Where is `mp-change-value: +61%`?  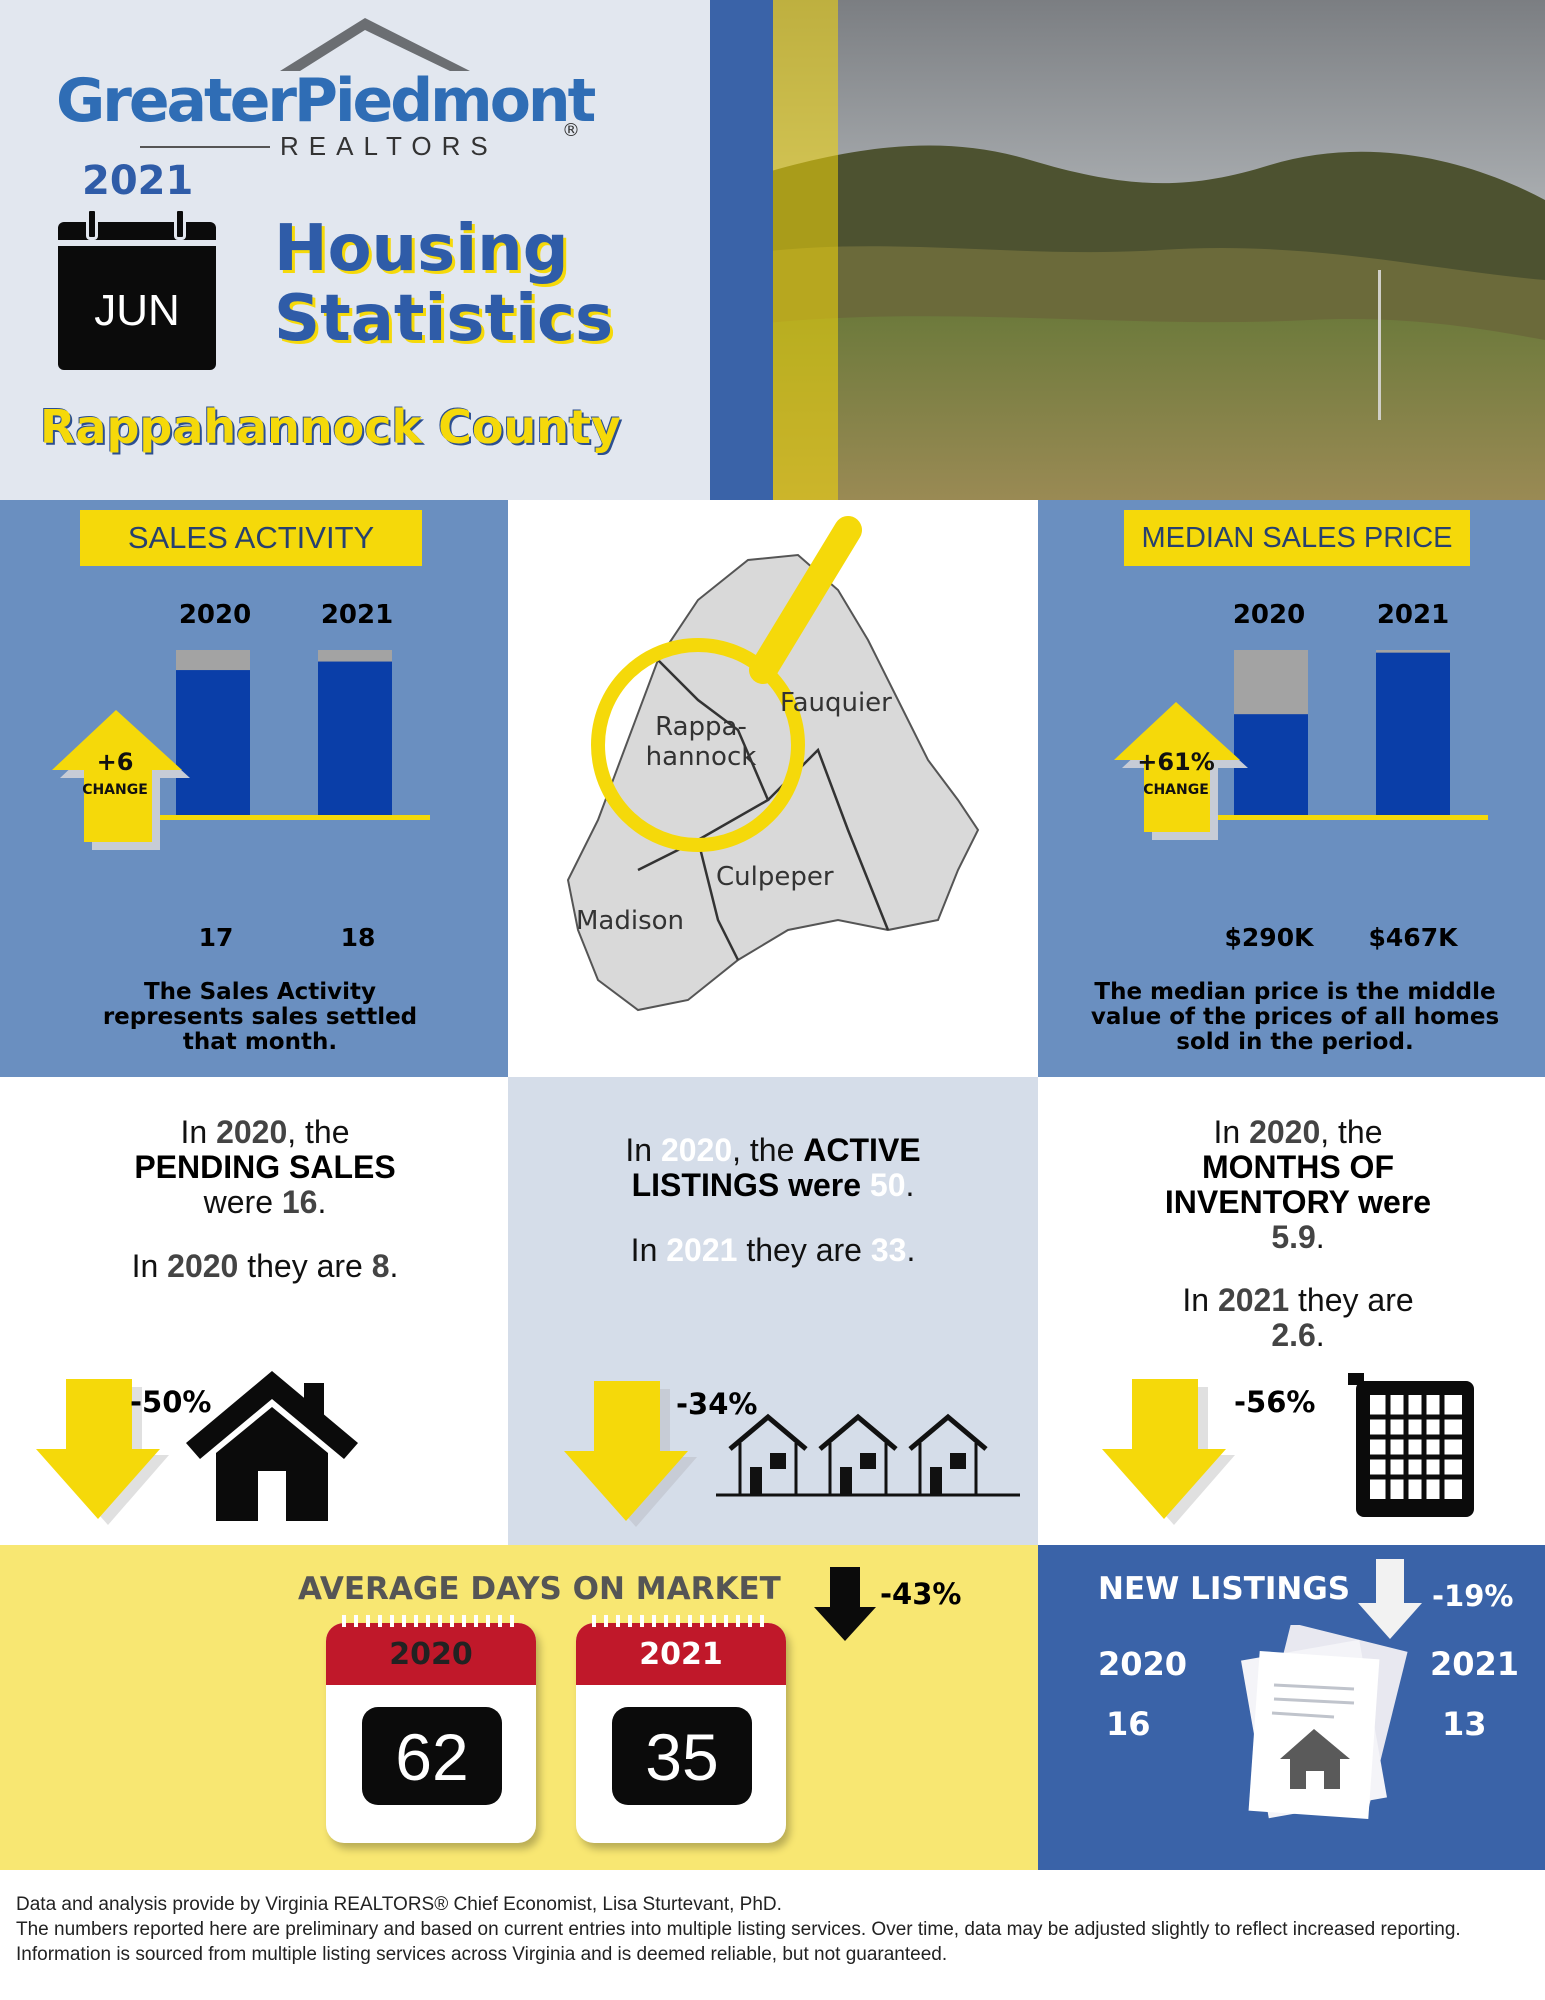 mp-change-value: +61% is located at coordinates (1176, 762).